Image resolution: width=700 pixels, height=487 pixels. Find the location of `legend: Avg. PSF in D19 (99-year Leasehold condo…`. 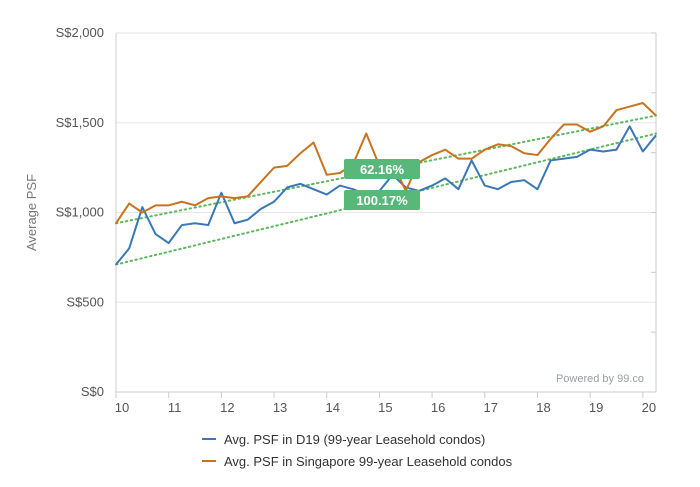

legend: Avg. PSF in D19 (99-year Leasehold condo… is located at coordinates (410, 450).